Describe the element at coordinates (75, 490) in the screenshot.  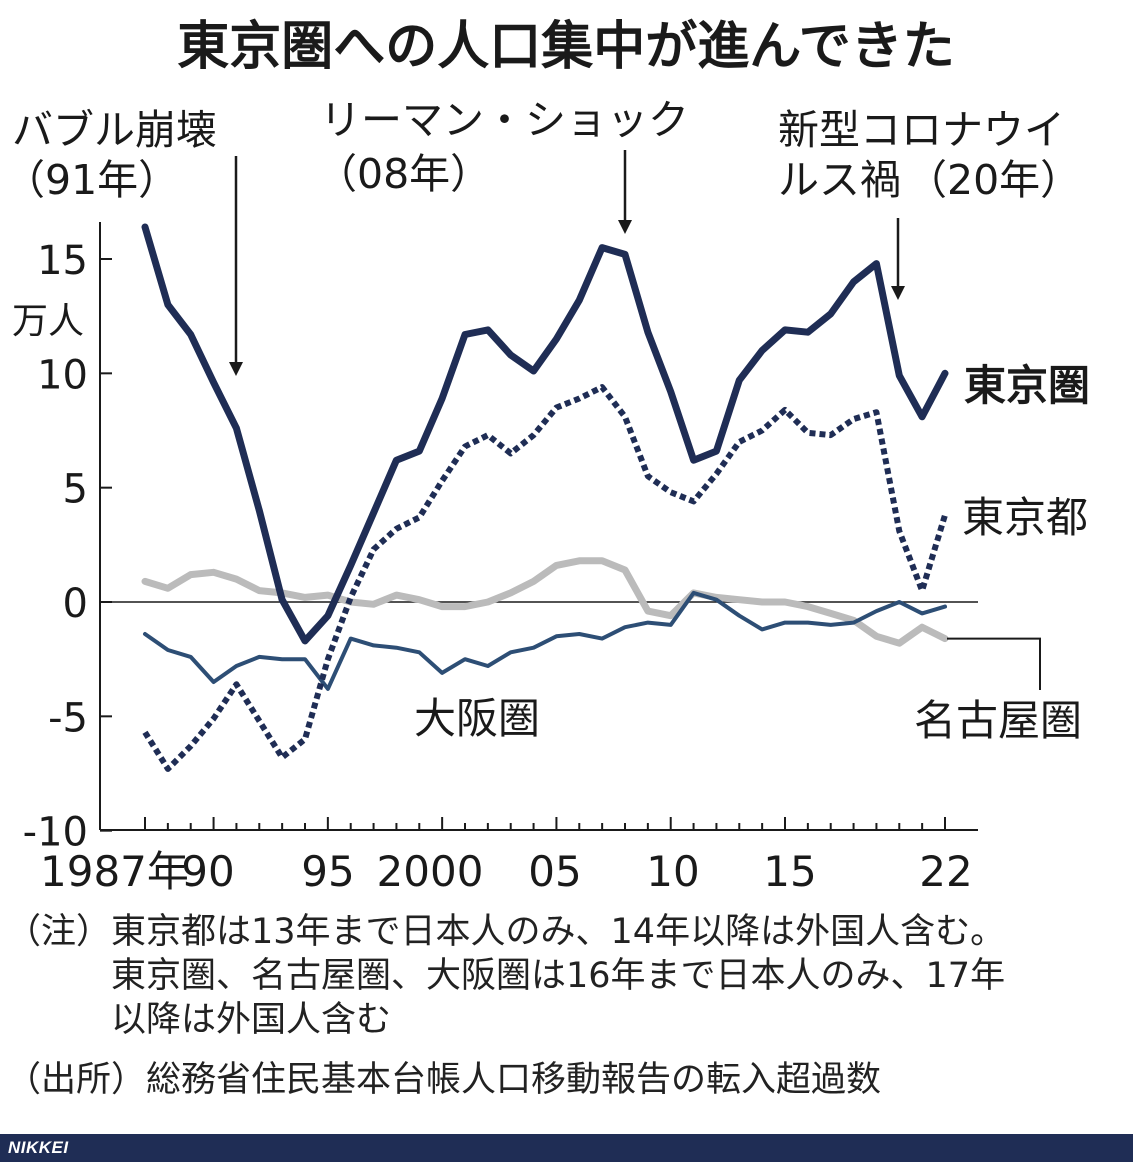
I see `y-tick-label: 5` at that location.